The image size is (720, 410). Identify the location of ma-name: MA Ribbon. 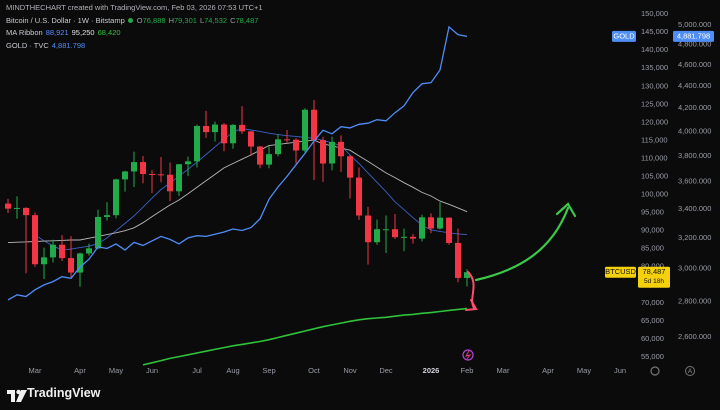
(24, 32).